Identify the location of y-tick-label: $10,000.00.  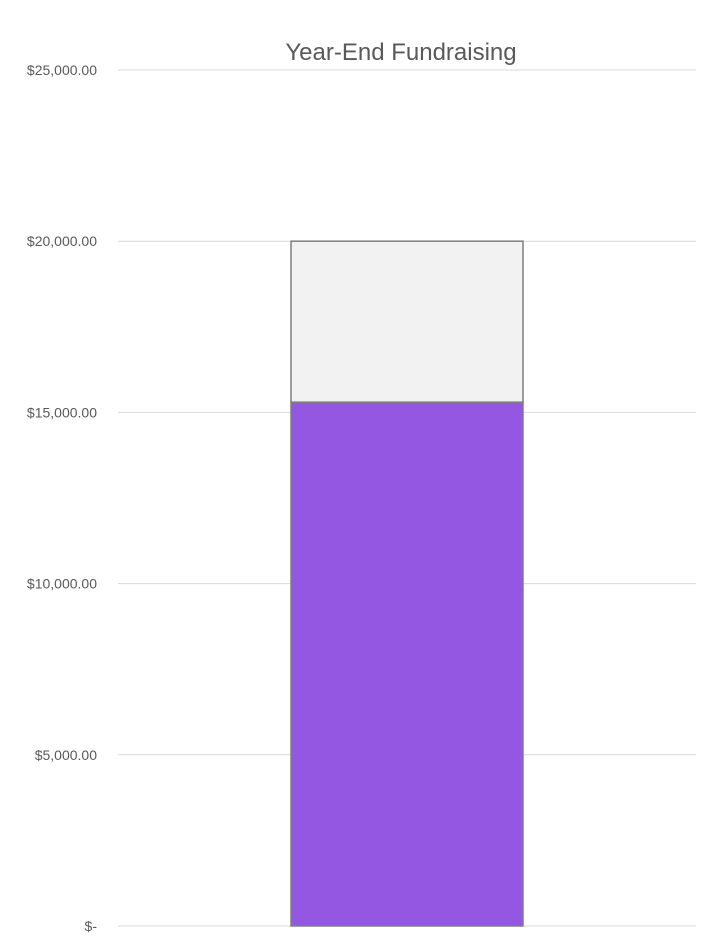
(62, 584).